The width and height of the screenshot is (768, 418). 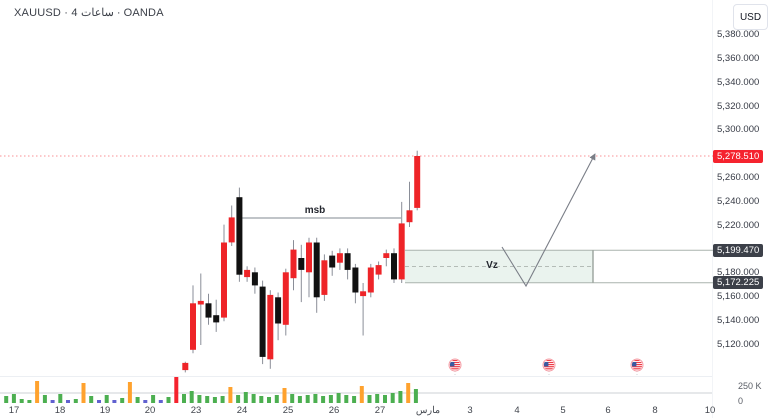 What do you see at coordinates (738, 344) in the screenshot?
I see `price-tick: 5,120.000` at bounding box center [738, 344].